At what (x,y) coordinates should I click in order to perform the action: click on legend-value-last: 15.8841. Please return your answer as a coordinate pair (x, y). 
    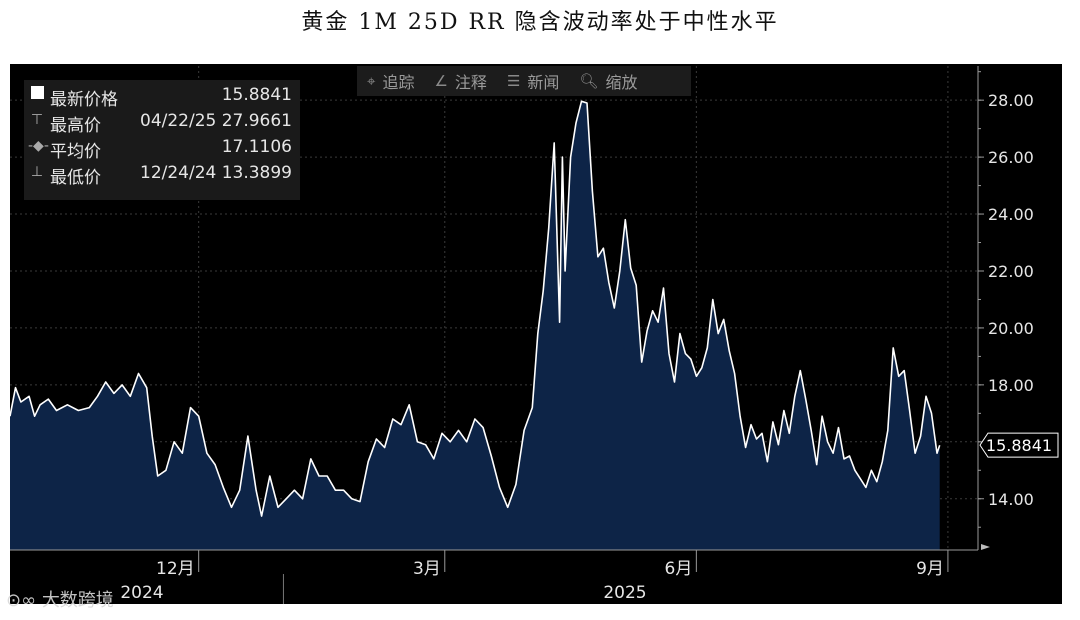
    Looking at the image, I should click on (256, 95).